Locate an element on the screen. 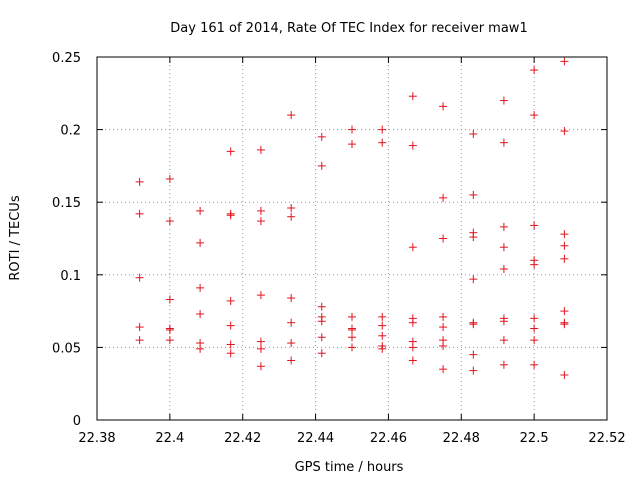 This screenshot has height=480, width=640. x-tick-label: 22.4 is located at coordinates (169, 438).